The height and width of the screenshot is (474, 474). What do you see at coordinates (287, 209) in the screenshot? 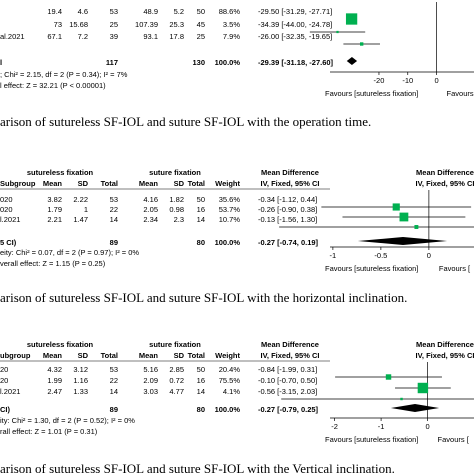
I see `ci: -0.26 [-0.90, 0.38]` at bounding box center [287, 209].